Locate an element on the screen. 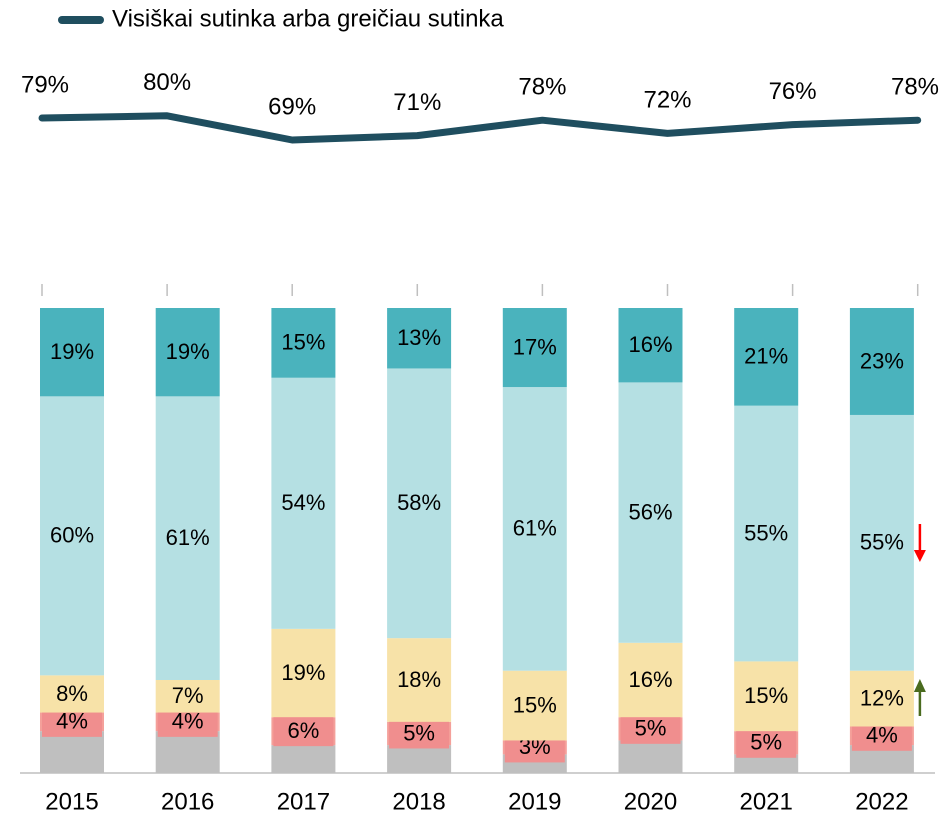 This screenshot has width=950, height=818. data-label: 6% is located at coordinates (304, 730).